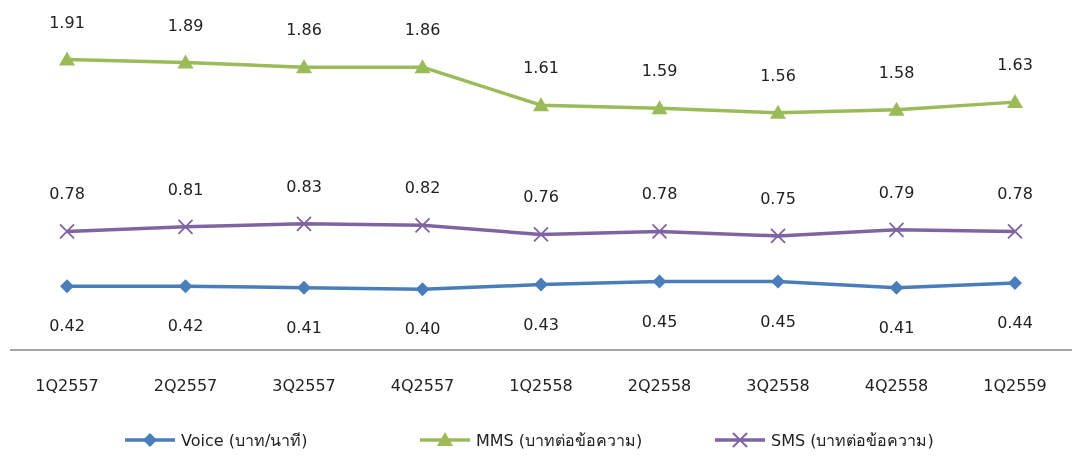 The image size is (1072, 457). I want to click on data-label: 1.63, so click(1015, 65).